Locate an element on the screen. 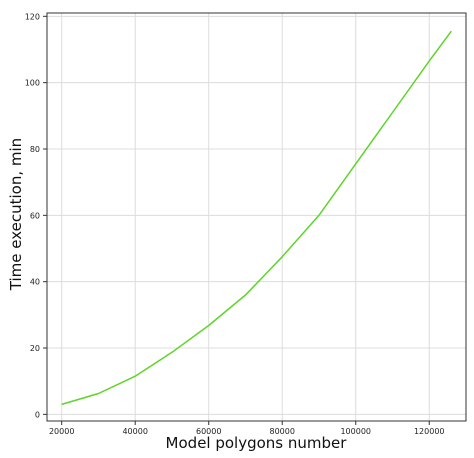 The width and height of the screenshot is (474, 458). x-tick-label: 120000 is located at coordinates (429, 431).